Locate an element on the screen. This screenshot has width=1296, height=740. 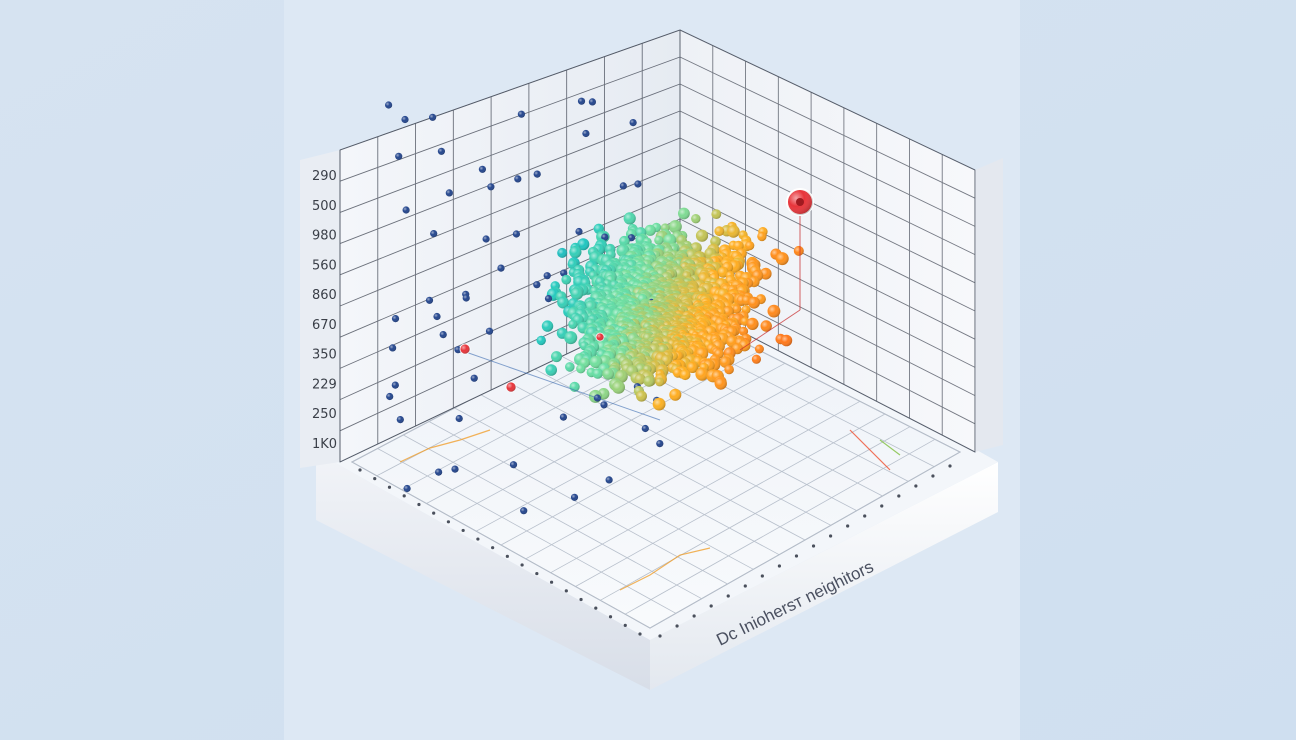
y-tick-label: 860 is located at coordinates (324, 295).